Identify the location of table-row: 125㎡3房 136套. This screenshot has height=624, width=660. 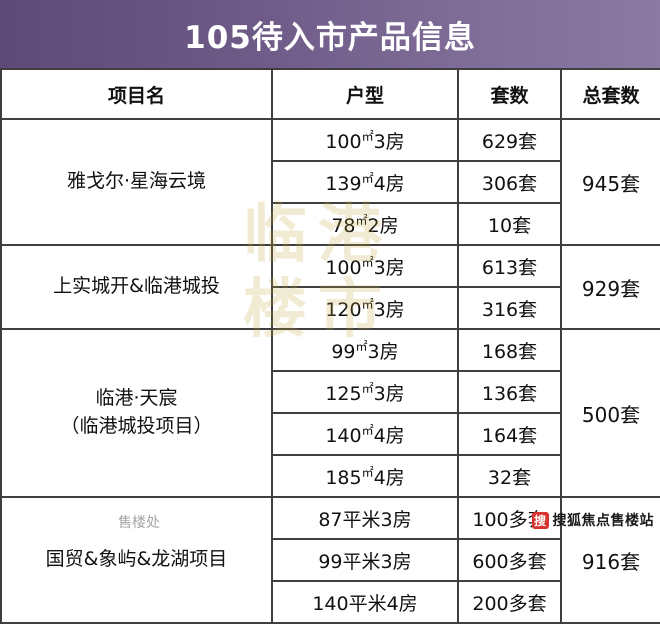
(330, 392).